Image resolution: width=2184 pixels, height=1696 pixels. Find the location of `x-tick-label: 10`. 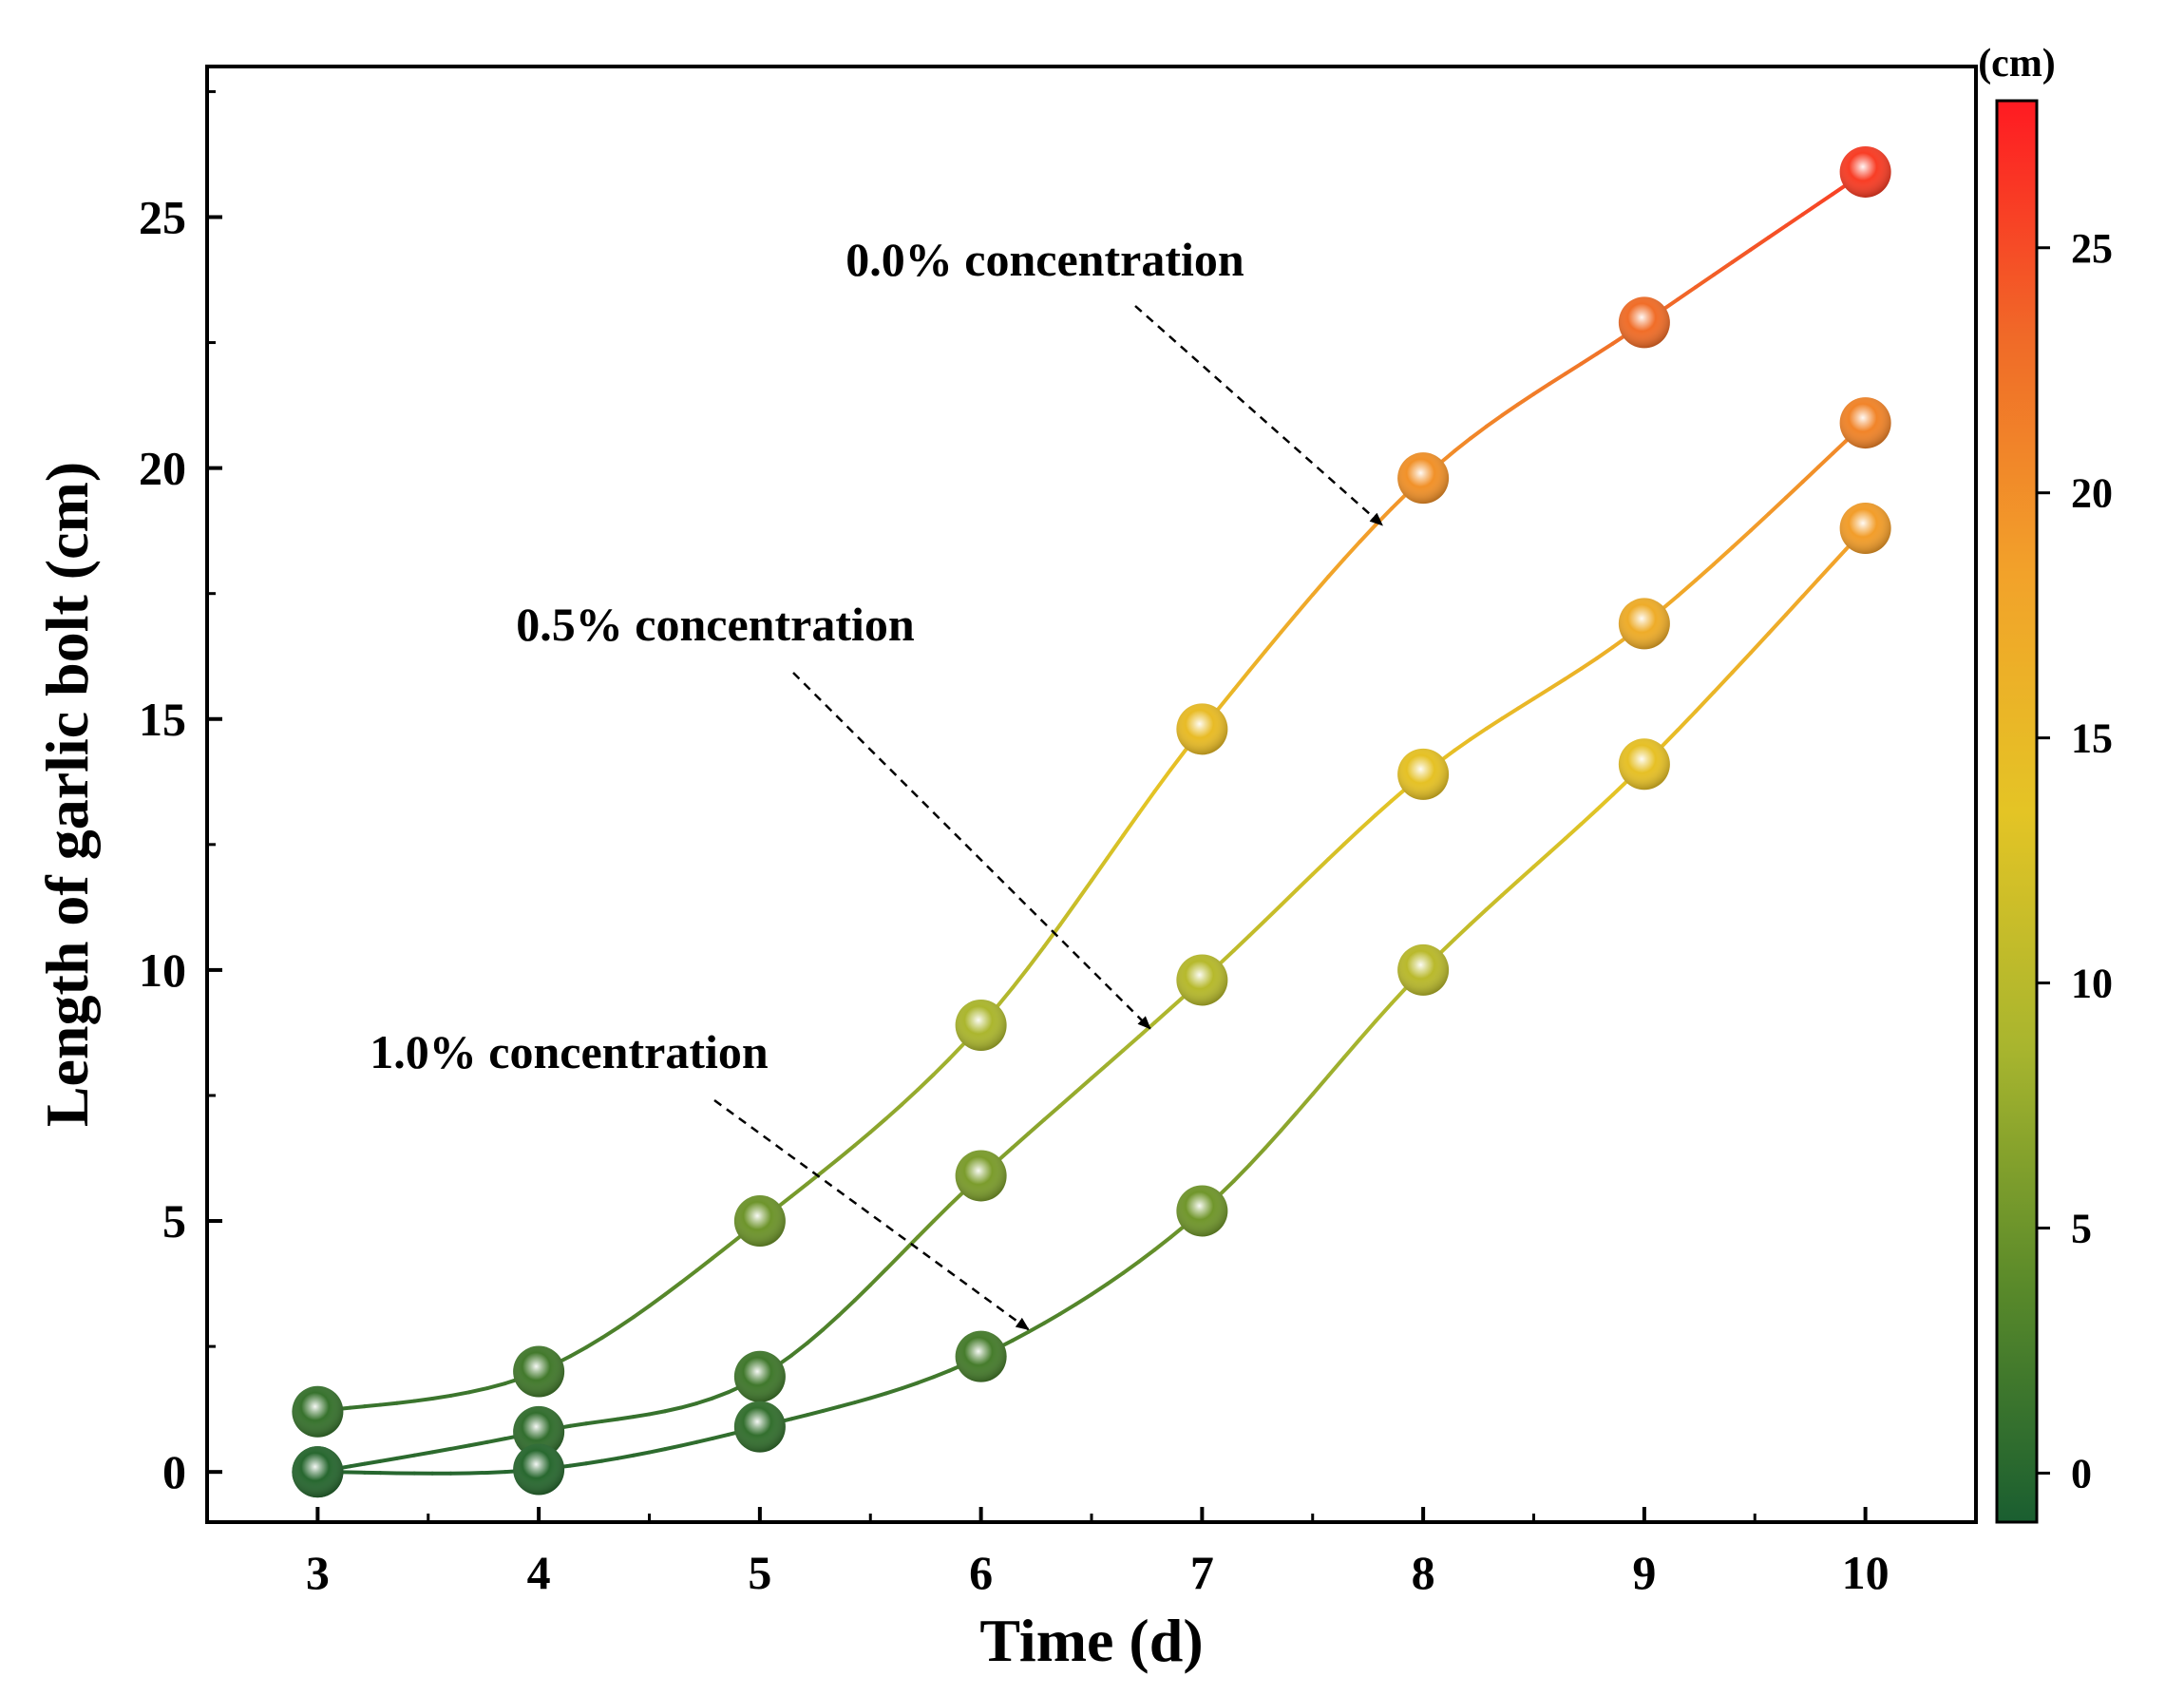

x-tick-label: 10 is located at coordinates (1866, 1572).